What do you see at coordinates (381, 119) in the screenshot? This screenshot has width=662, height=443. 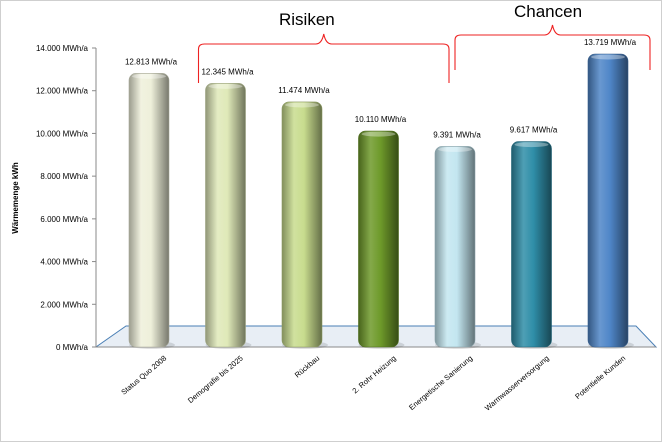 I see `value-label: 10.110 MWh/a` at bounding box center [381, 119].